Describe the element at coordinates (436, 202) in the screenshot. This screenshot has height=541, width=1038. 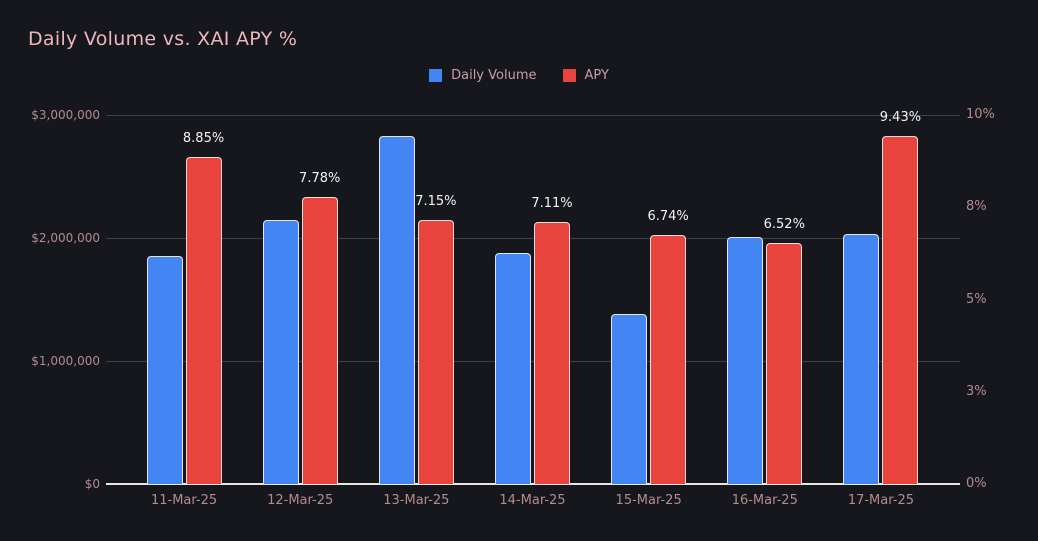
I see `apy-value-label: 7.15%` at that location.